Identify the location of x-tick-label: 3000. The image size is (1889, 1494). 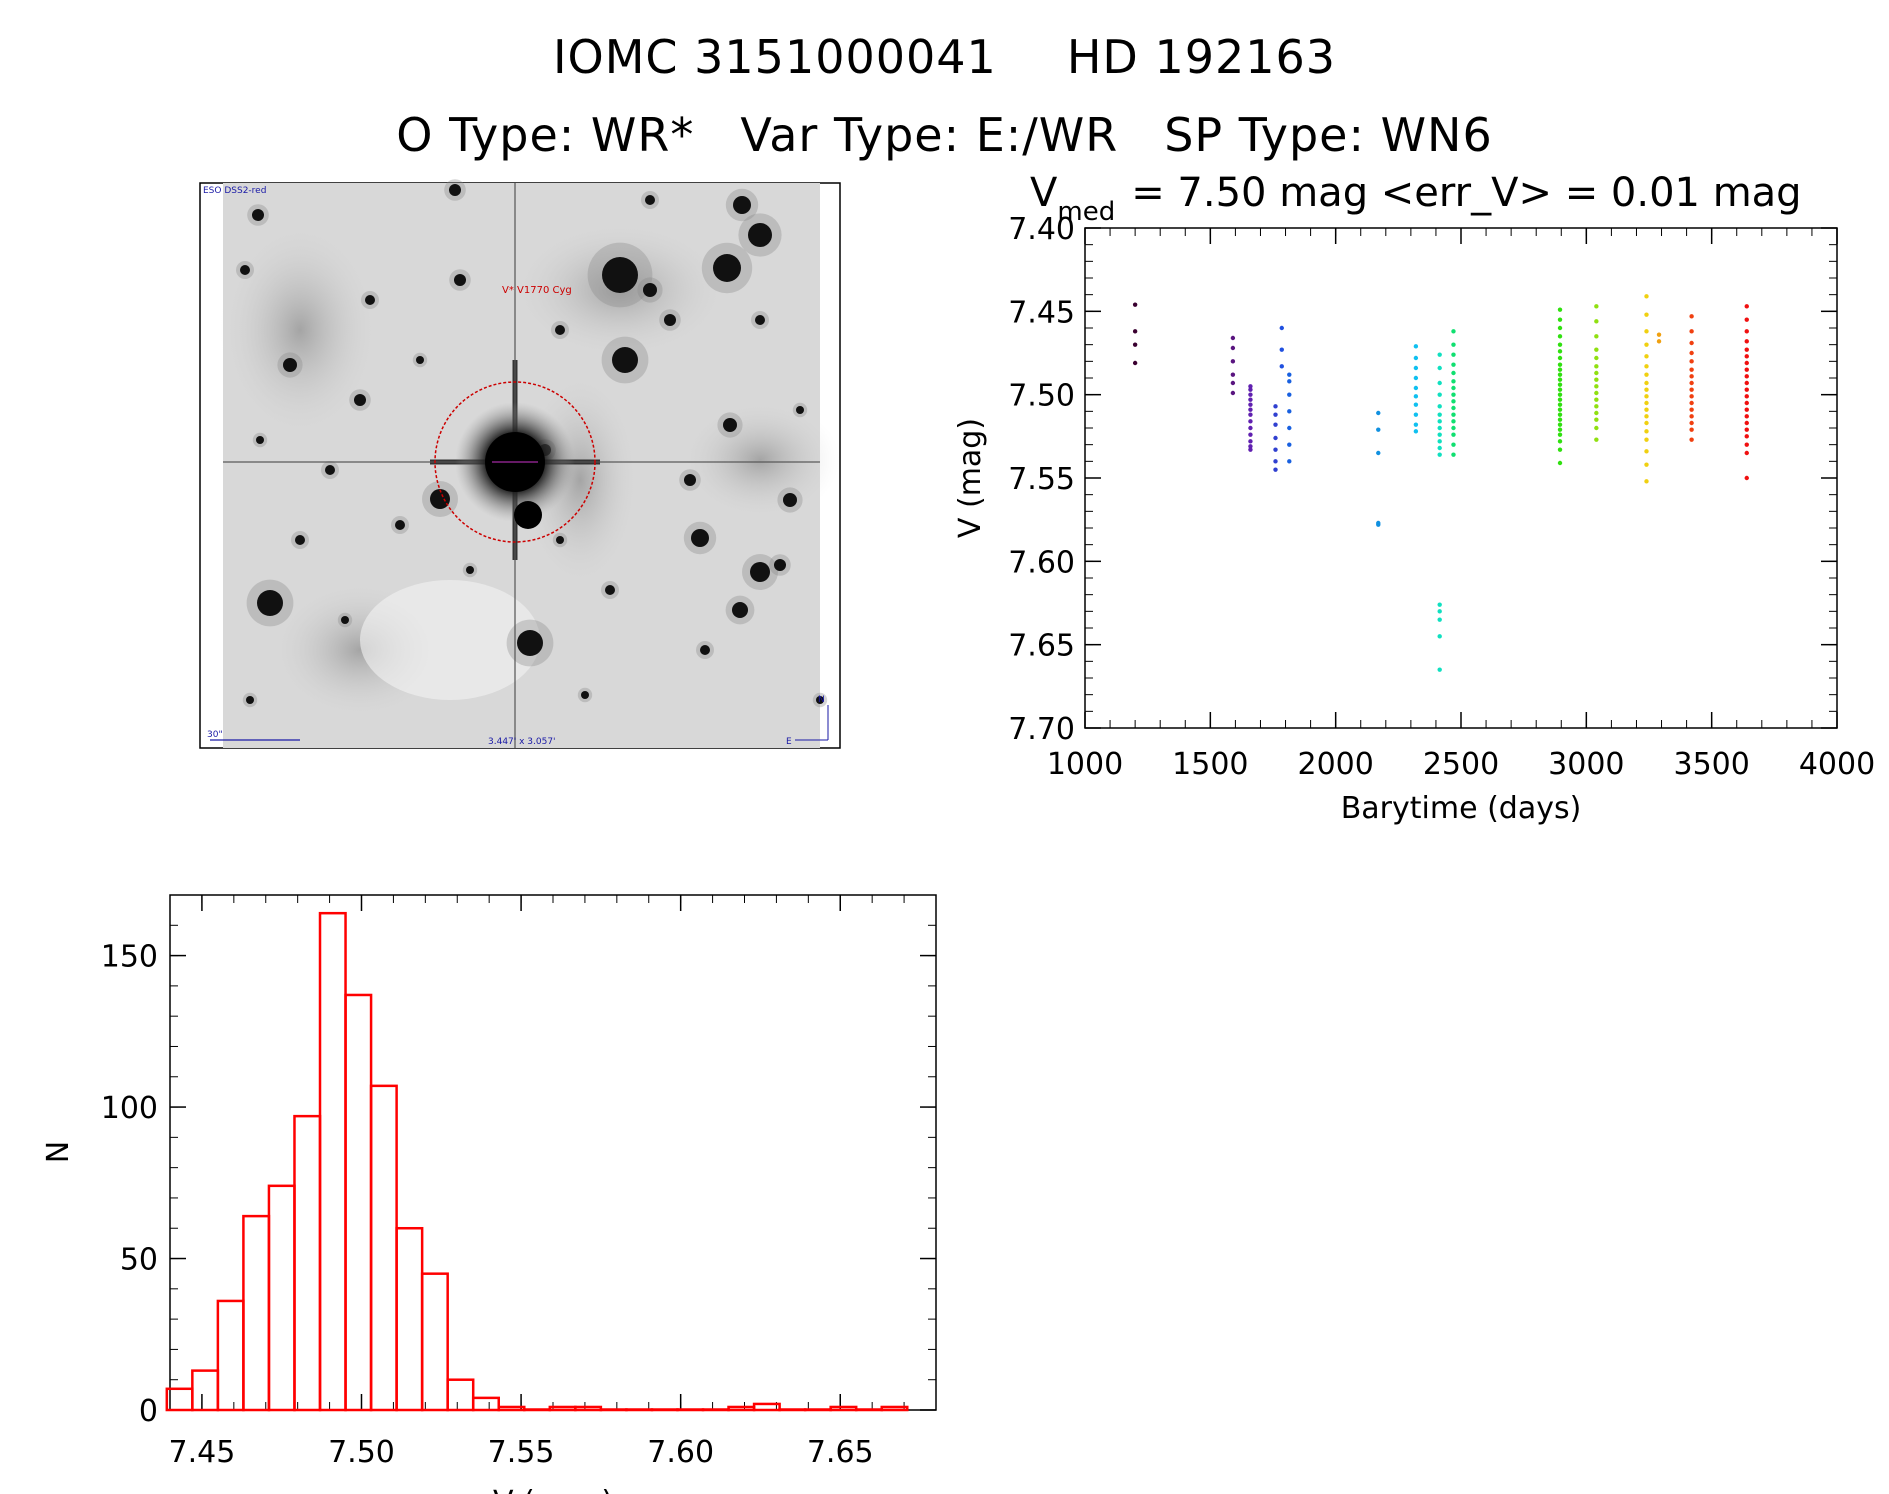
(1586, 764).